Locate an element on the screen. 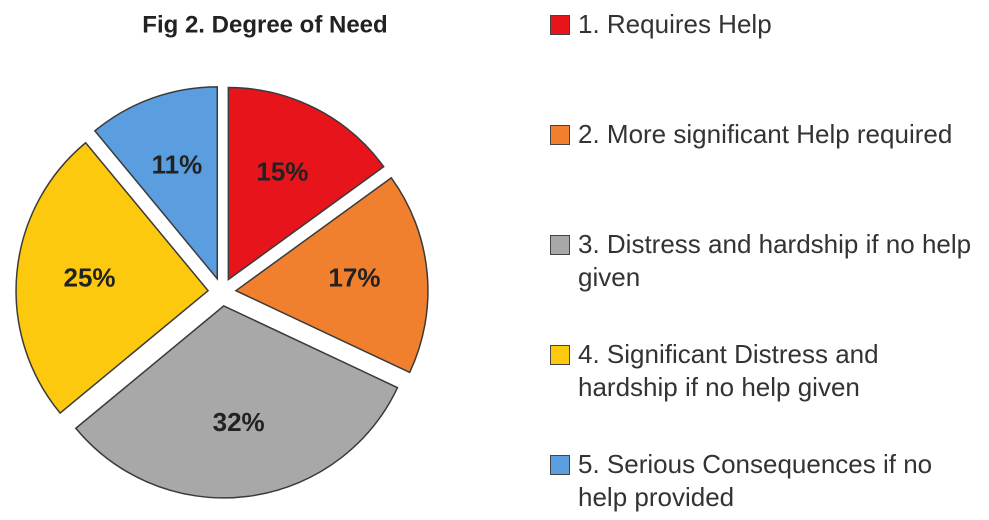 The height and width of the screenshot is (520, 989). legend-label: 2. More significant Help required is located at coordinates (765, 134).